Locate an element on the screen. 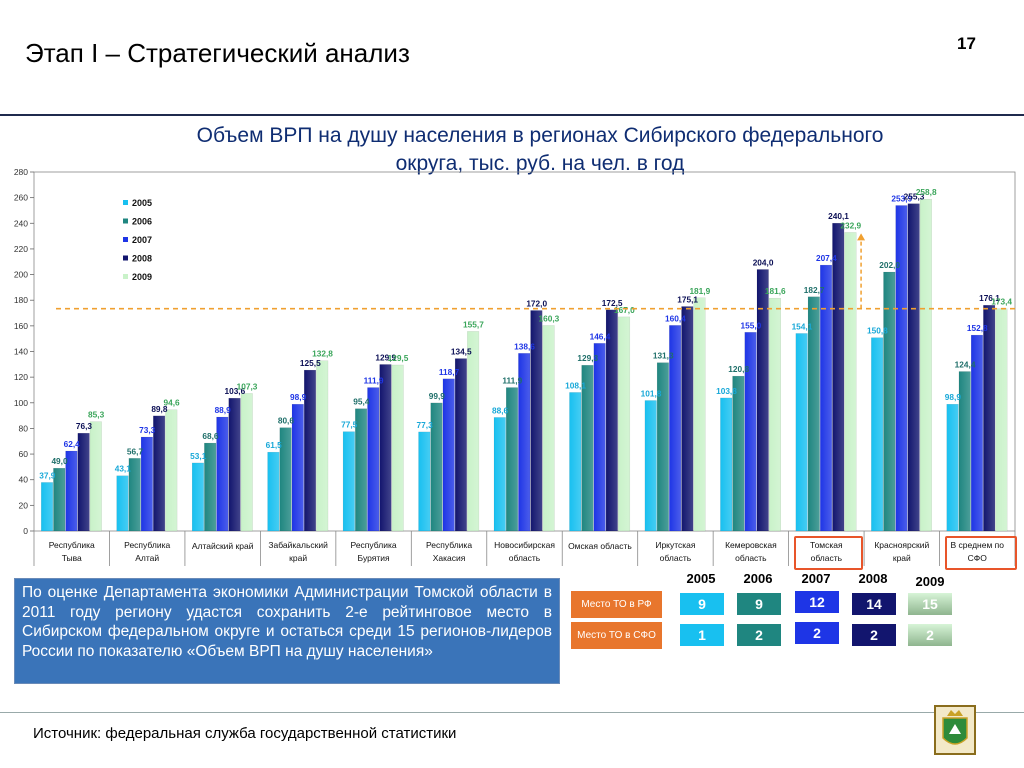 The height and width of the screenshot is (768, 1024). category-label: СФО is located at coordinates (978, 558).